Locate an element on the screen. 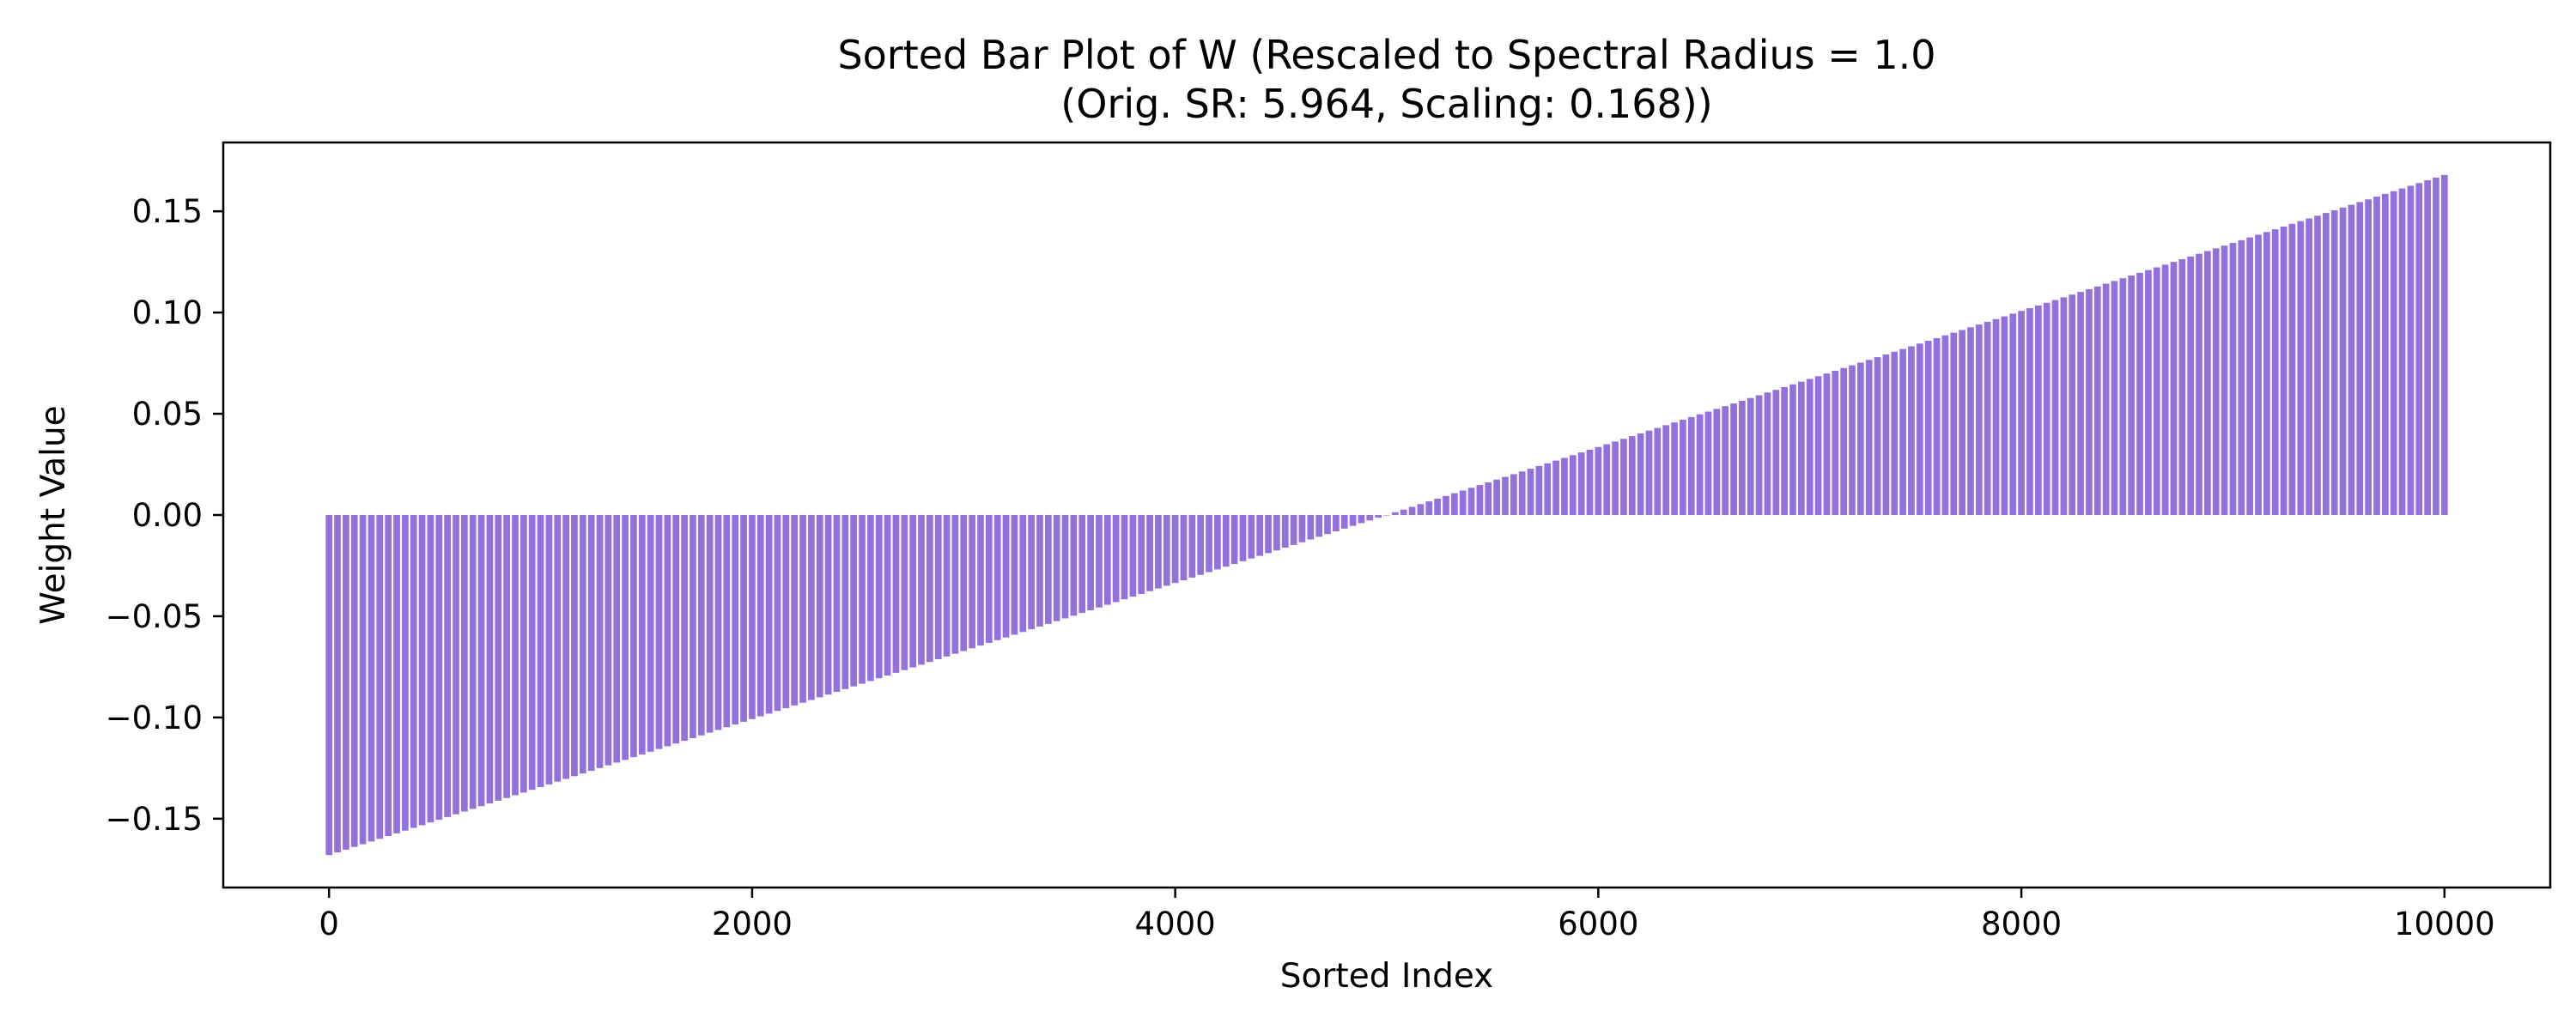 The width and height of the screenshot is (2576, 1030). x-tick-label: 4000 is located at coordinates (1175, 924).